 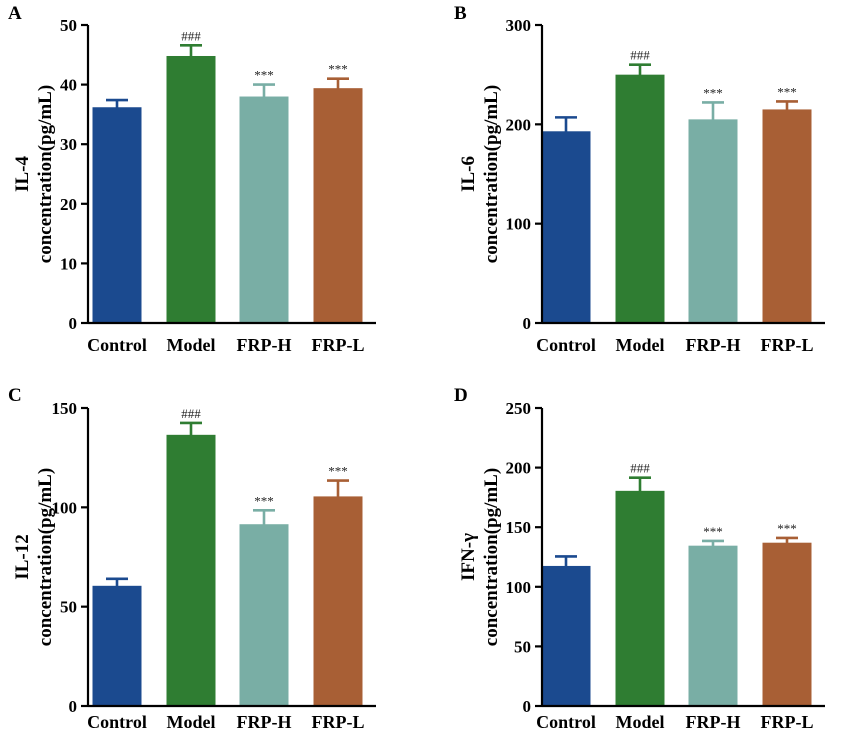 What do you see at coordinates (68, 85) in the screenshot?
I see `y-tick-label: 40` at bounding box center [68, 85].